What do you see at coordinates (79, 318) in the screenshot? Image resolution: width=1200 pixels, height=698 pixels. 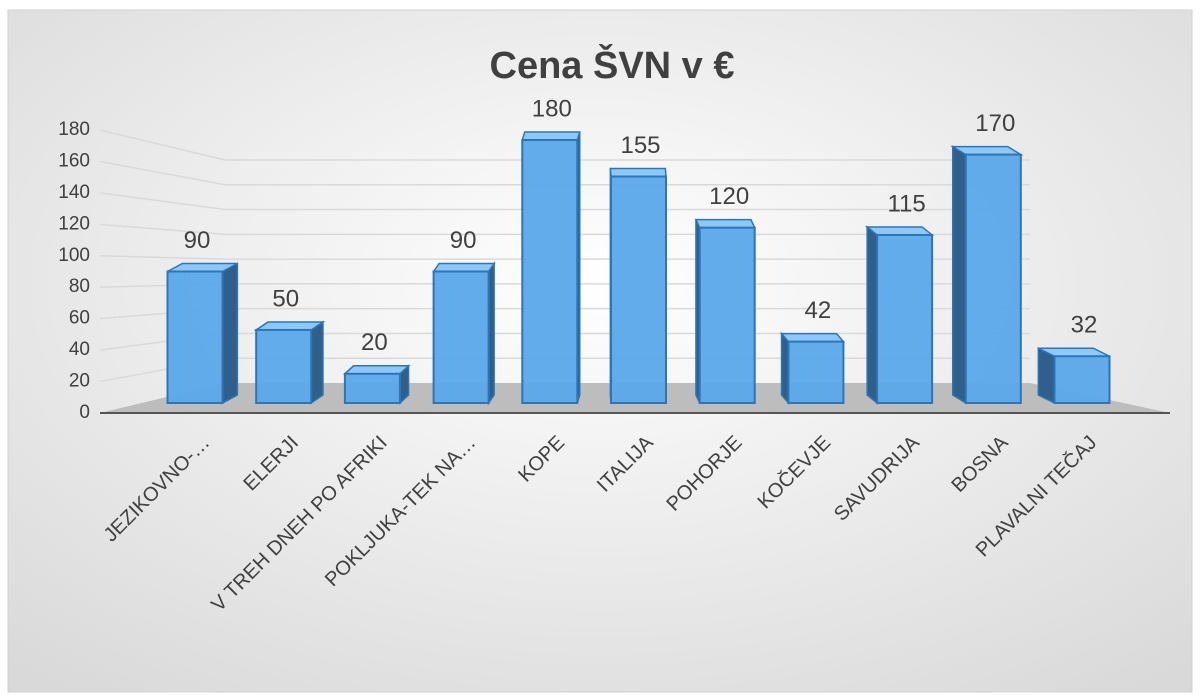 I see `y-tick-label: 60` at bounding box center [79, 318].